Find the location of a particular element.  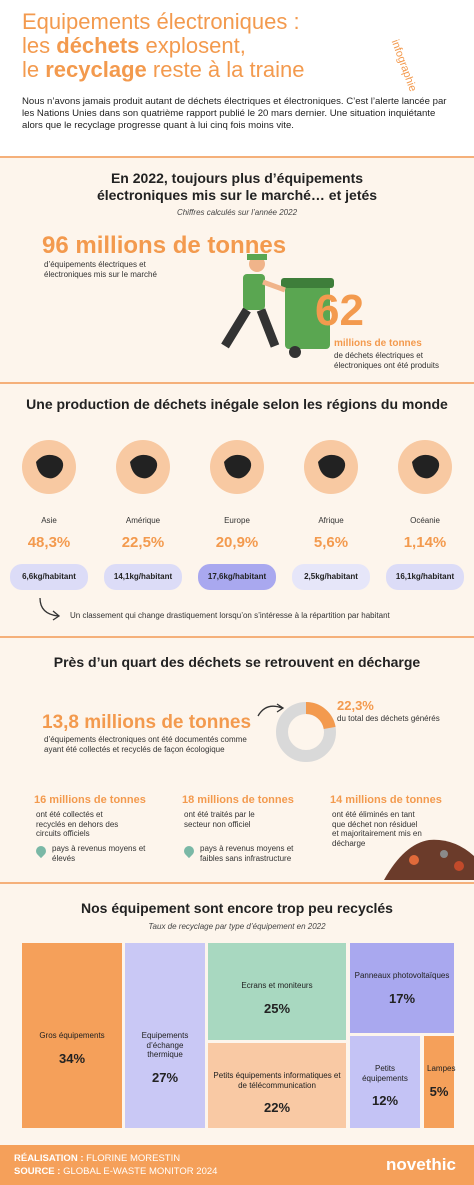

logo: novethic is located at coordinates (421, 1164).